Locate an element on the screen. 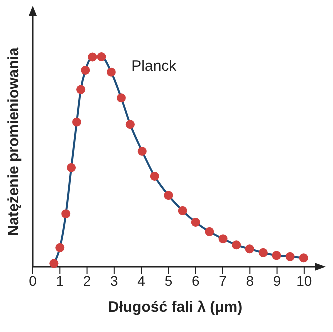  x-tick-label: 10 is located at coordinates (304, 280).